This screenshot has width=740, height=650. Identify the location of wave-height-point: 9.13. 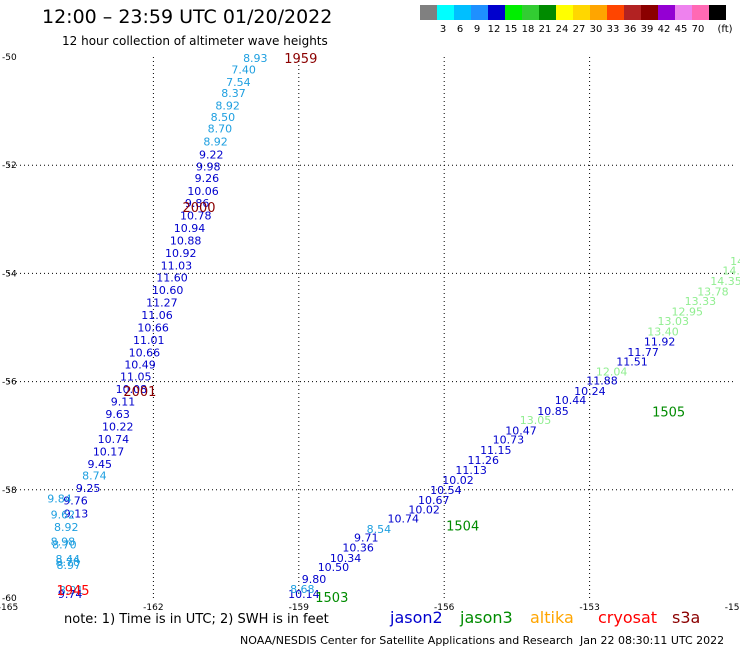
(76, 514).